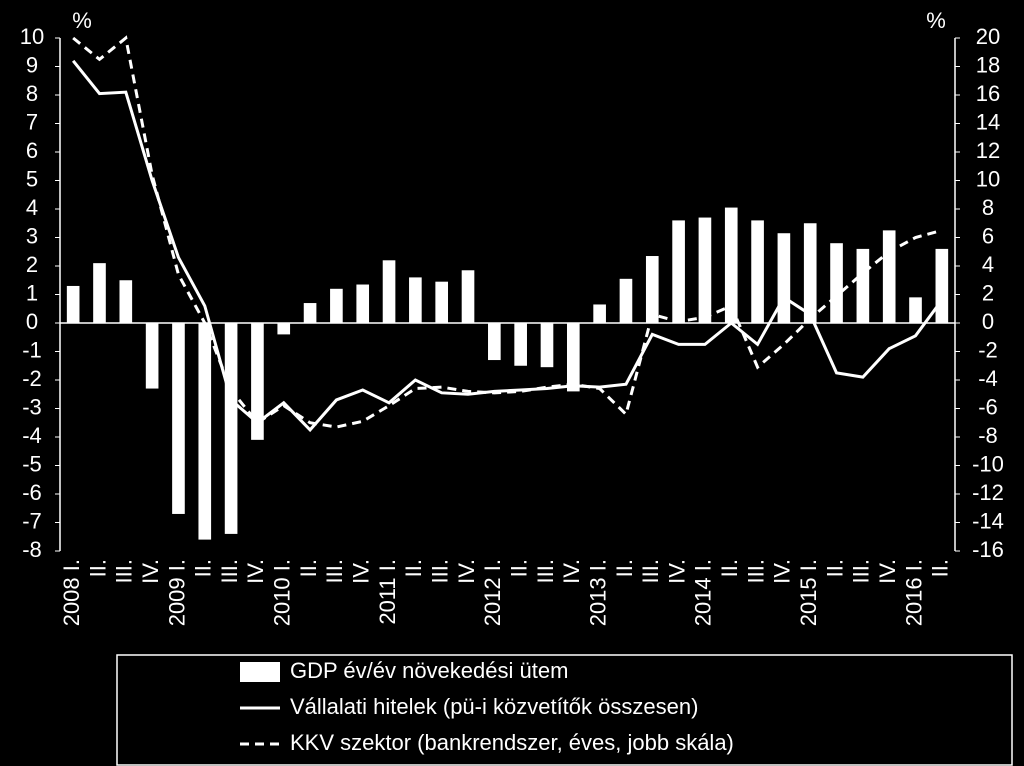  Describe the element at coordinates (988, 93) in the screenshot. I see `y2-tick-label: 16` at that location.